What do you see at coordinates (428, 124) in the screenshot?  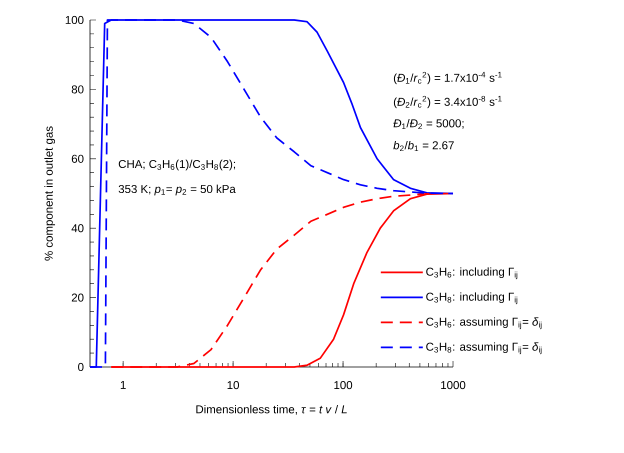 I see `annotation: Đ$_{1}$/Đ$_{2}$ = 5000;` at bounding box center [428, 124].